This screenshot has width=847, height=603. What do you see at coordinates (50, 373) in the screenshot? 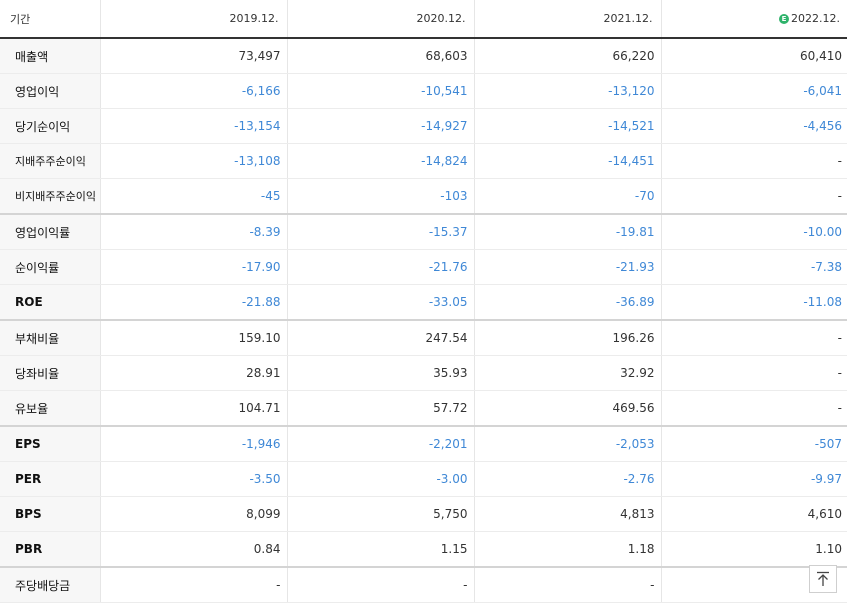
I see `row-label: 당좌비율` at bounding box center [50, 373].